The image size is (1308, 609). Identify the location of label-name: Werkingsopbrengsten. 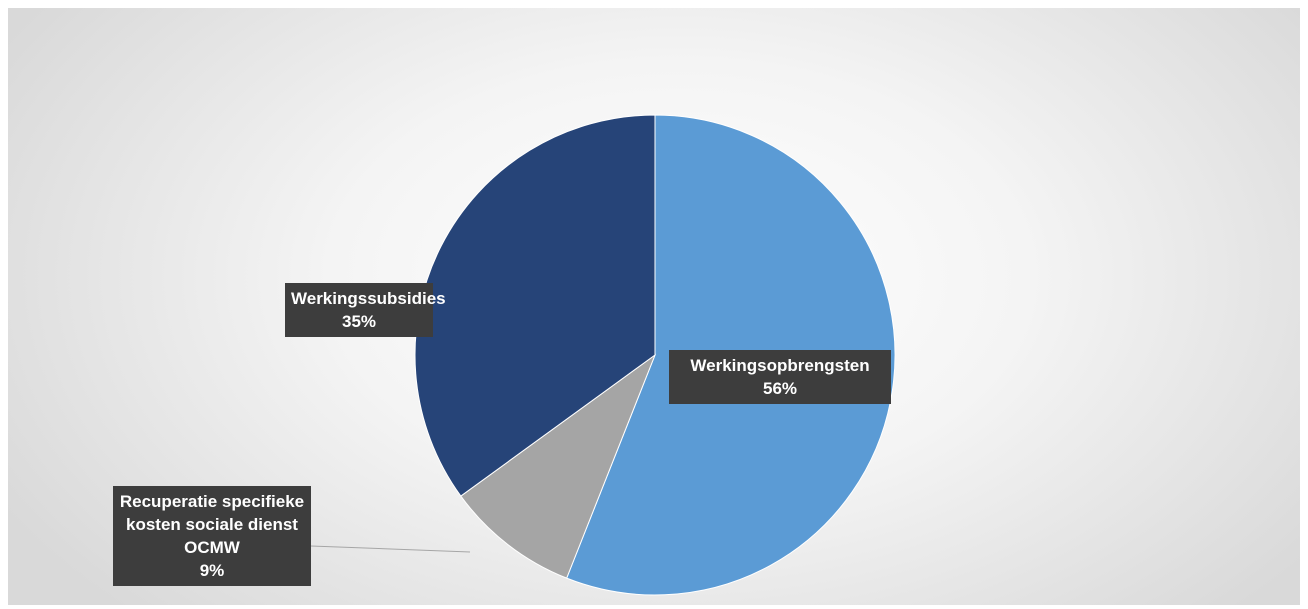
(780, 365).